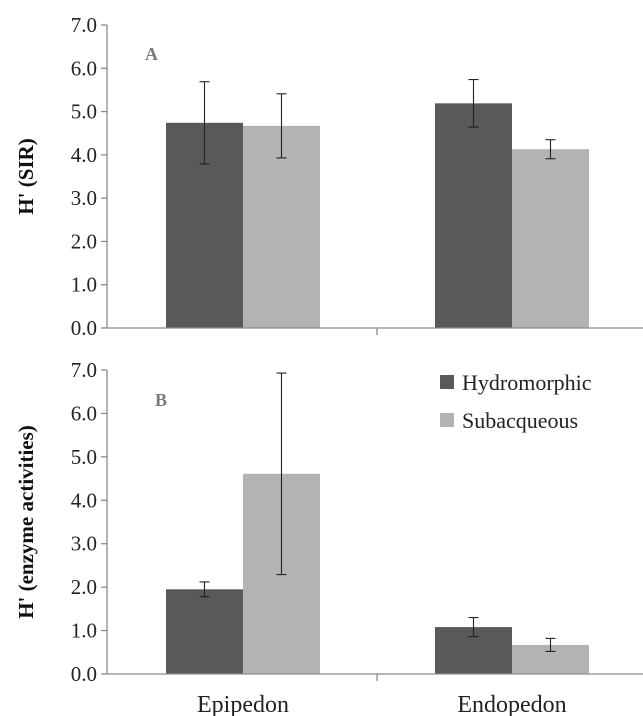  Describe the element at coordinates (447, 420) in the screenshot. I see `legend-swatch-subacqueous` at that location.